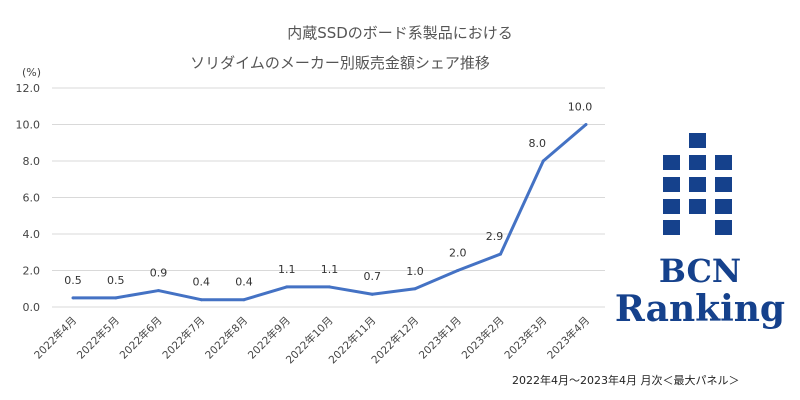  I want to click on data-label: 2.0, so click(458, 253).